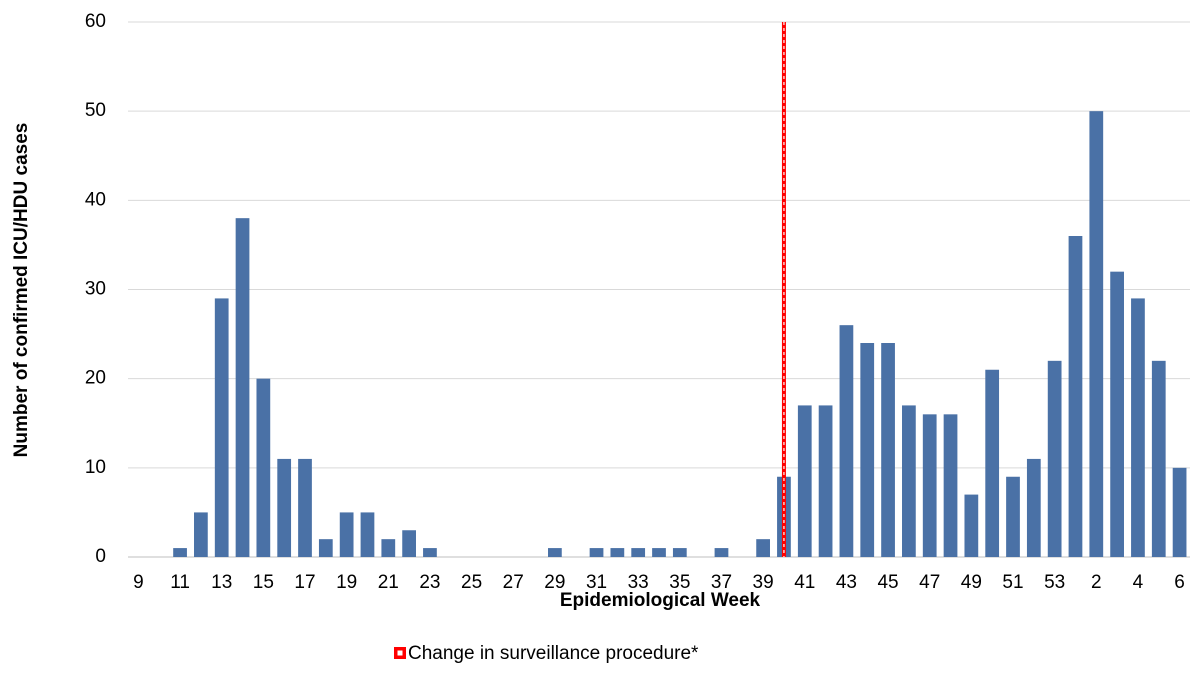  I want to click on y-tick-label: 10, so click(95, 467).